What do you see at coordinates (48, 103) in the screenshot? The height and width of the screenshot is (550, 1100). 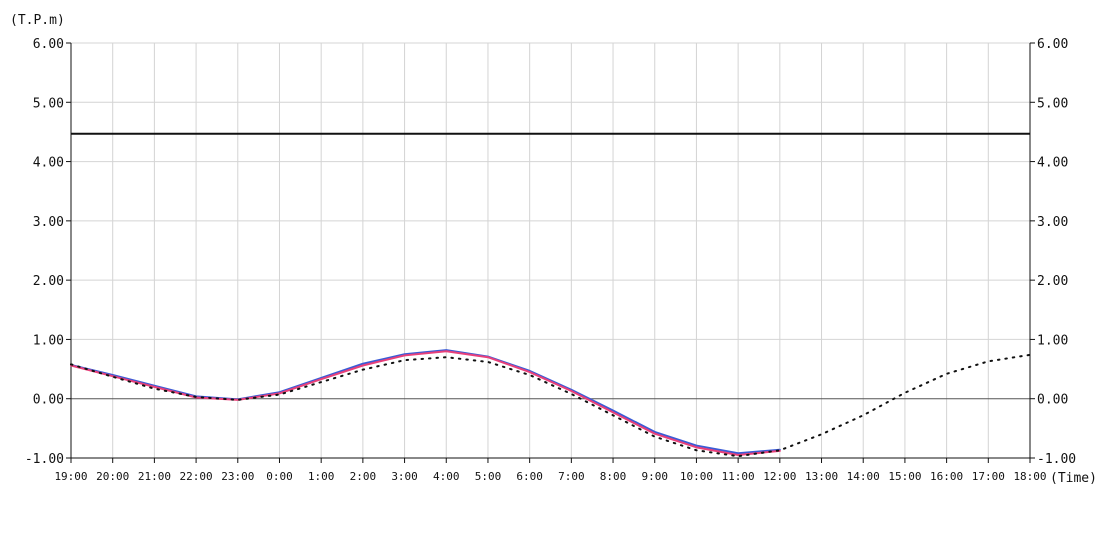 I see `y-tick-label-left: 5.00` at bounding box center [48, 103].